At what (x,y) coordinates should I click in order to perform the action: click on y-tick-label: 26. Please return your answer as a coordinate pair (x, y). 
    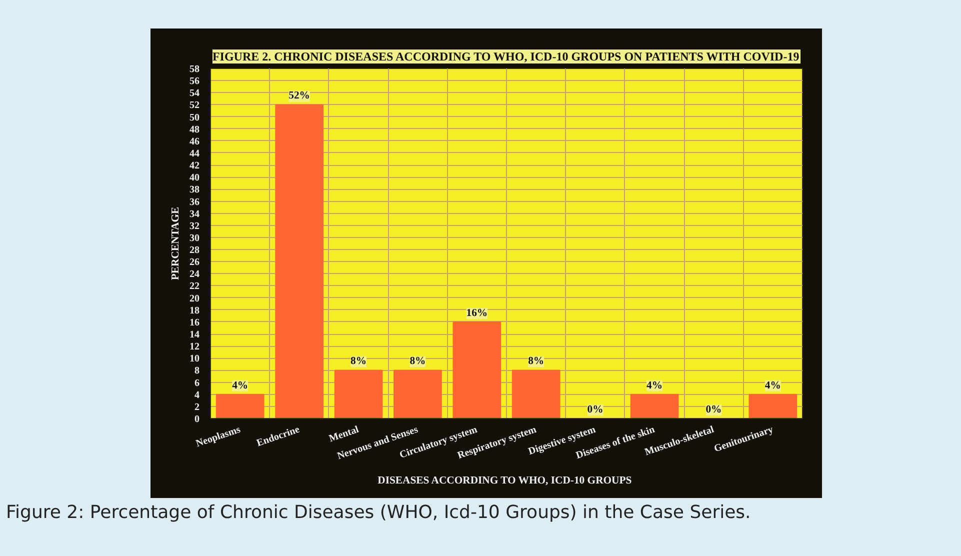
    Looking at the image, I should click on (195, 262).